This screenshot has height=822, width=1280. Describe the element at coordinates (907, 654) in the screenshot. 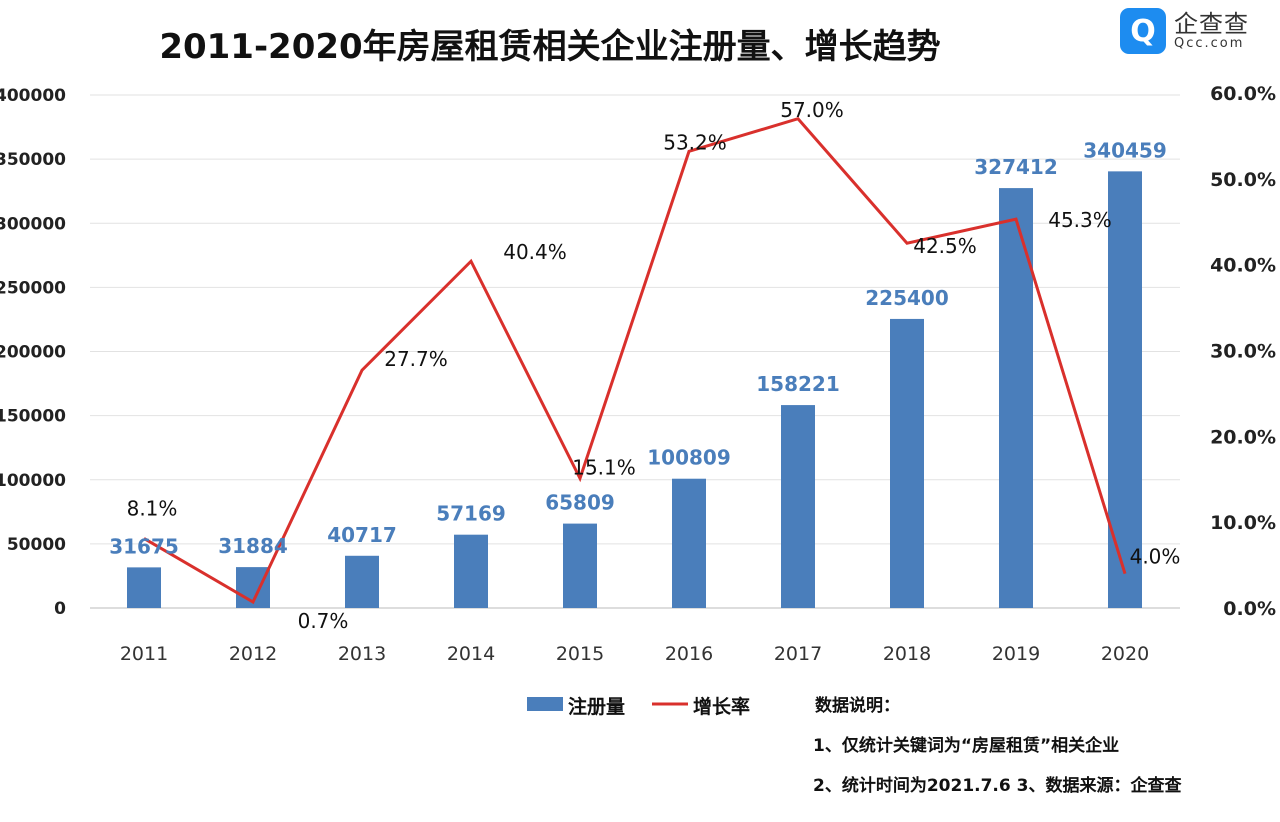

I see `x-tick-label: 2018` at that location.